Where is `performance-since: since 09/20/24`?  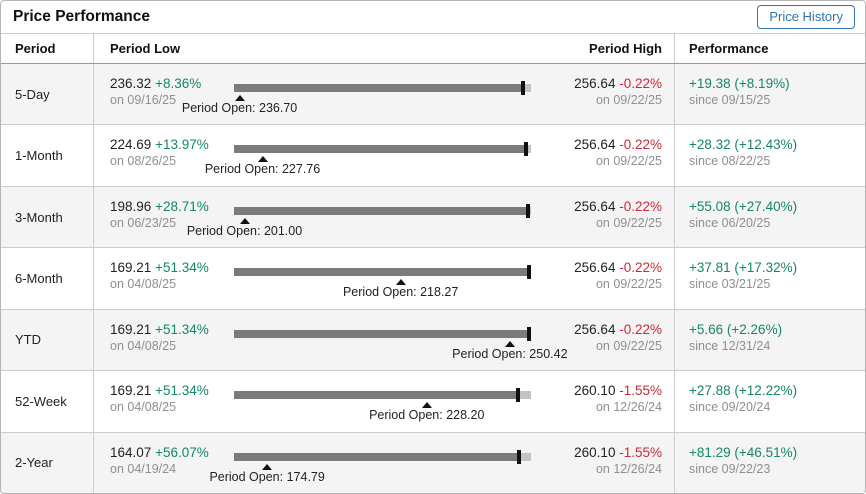
performance-since: since 09/20/24 is located at coordinates (730, 407).